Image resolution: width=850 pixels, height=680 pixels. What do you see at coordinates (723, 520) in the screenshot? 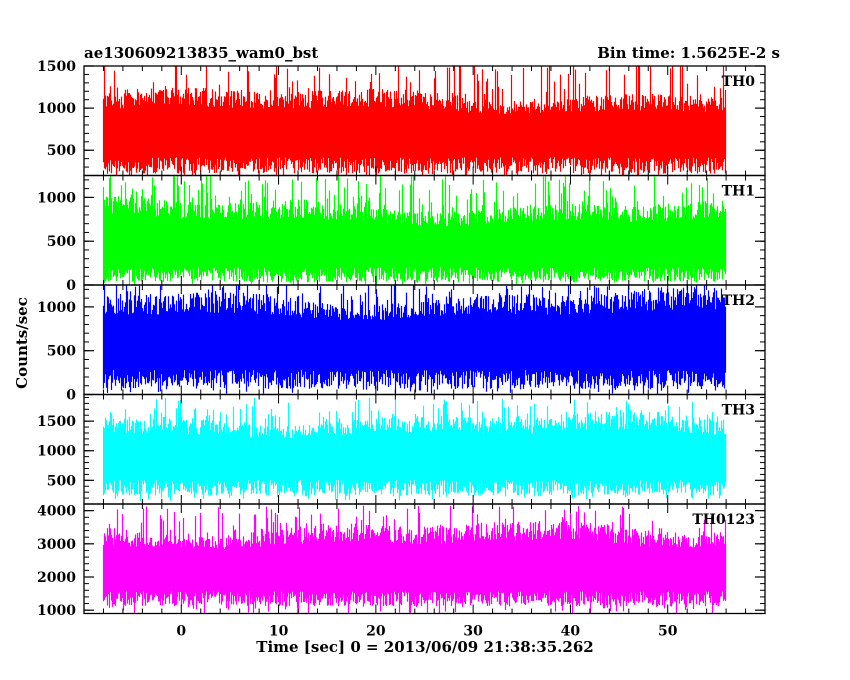
I see `panel-label-th0123: TH0123` at bounding box center [723, 520].